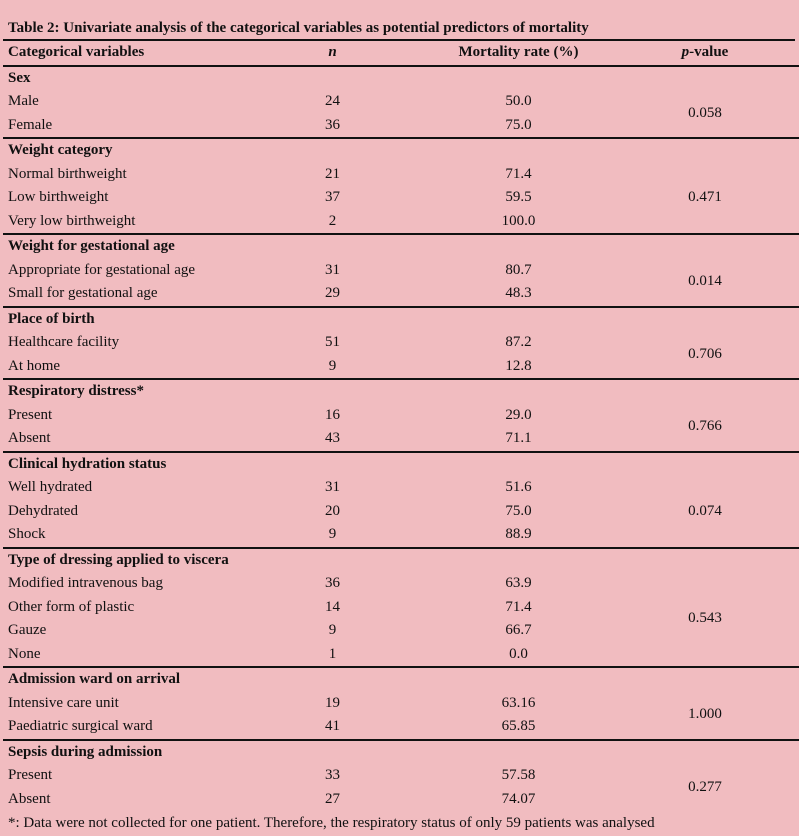 Image resolution: width=799 pixels, height=836 pixels. I want to click on category-label: Low birthweight, so click(58, 197).